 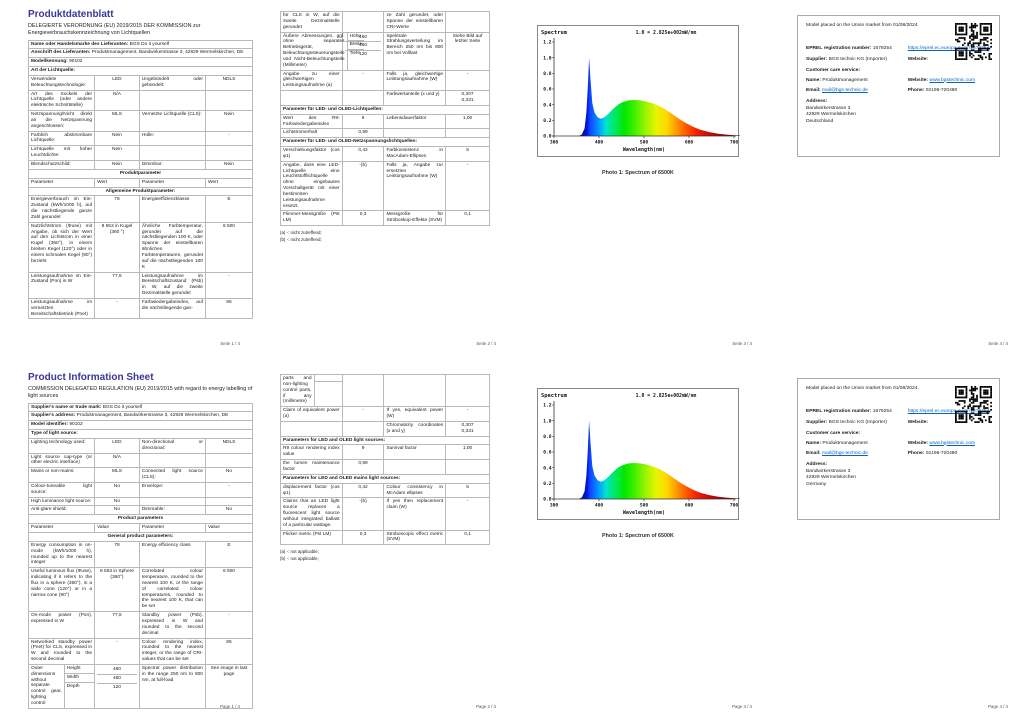 What do you see at coordinates (666, 396) in the screenshot?
I see `svg-text: 1.0 = 2.825e+002mW/nm` at bounding box center [666, 396].